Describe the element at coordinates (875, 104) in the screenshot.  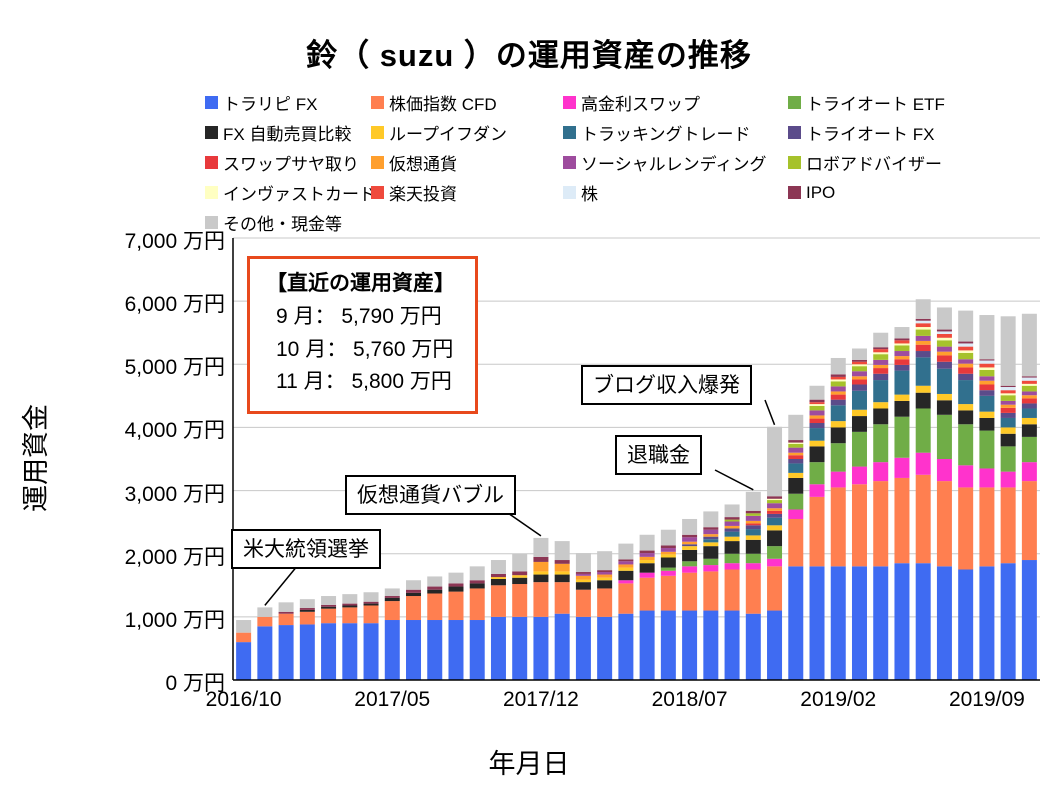
I see `legend-label: トライオート ETF` at that location.